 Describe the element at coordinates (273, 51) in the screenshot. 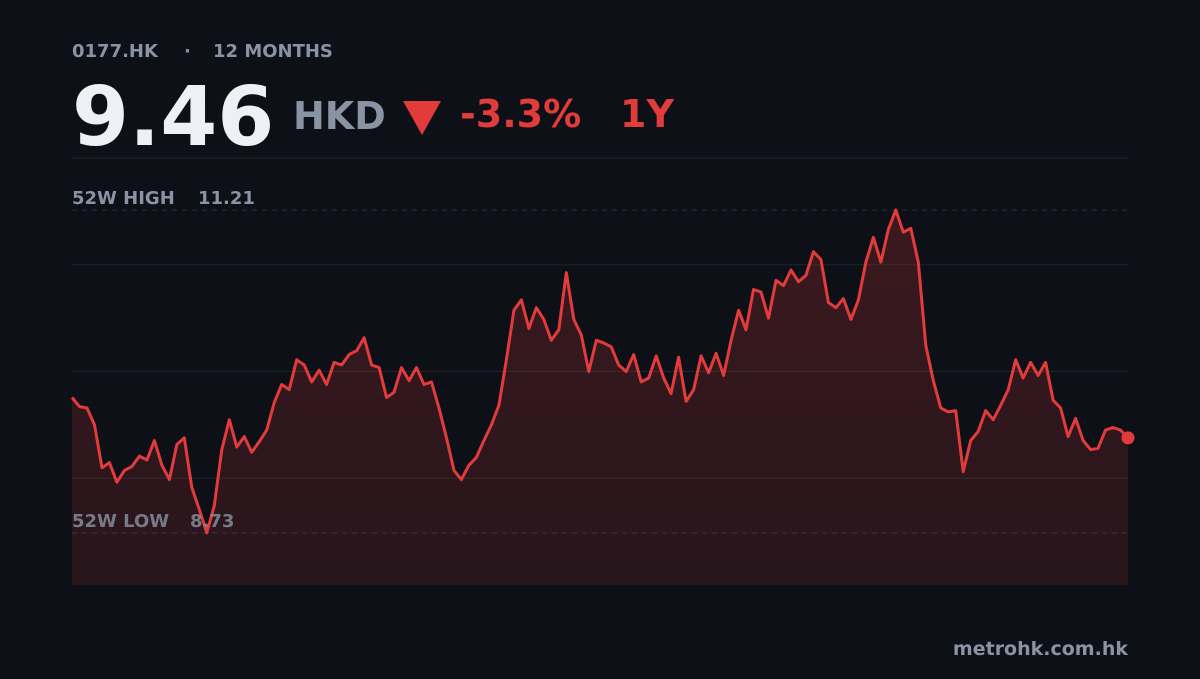

I see `period: 12 MONTHS` at that location.